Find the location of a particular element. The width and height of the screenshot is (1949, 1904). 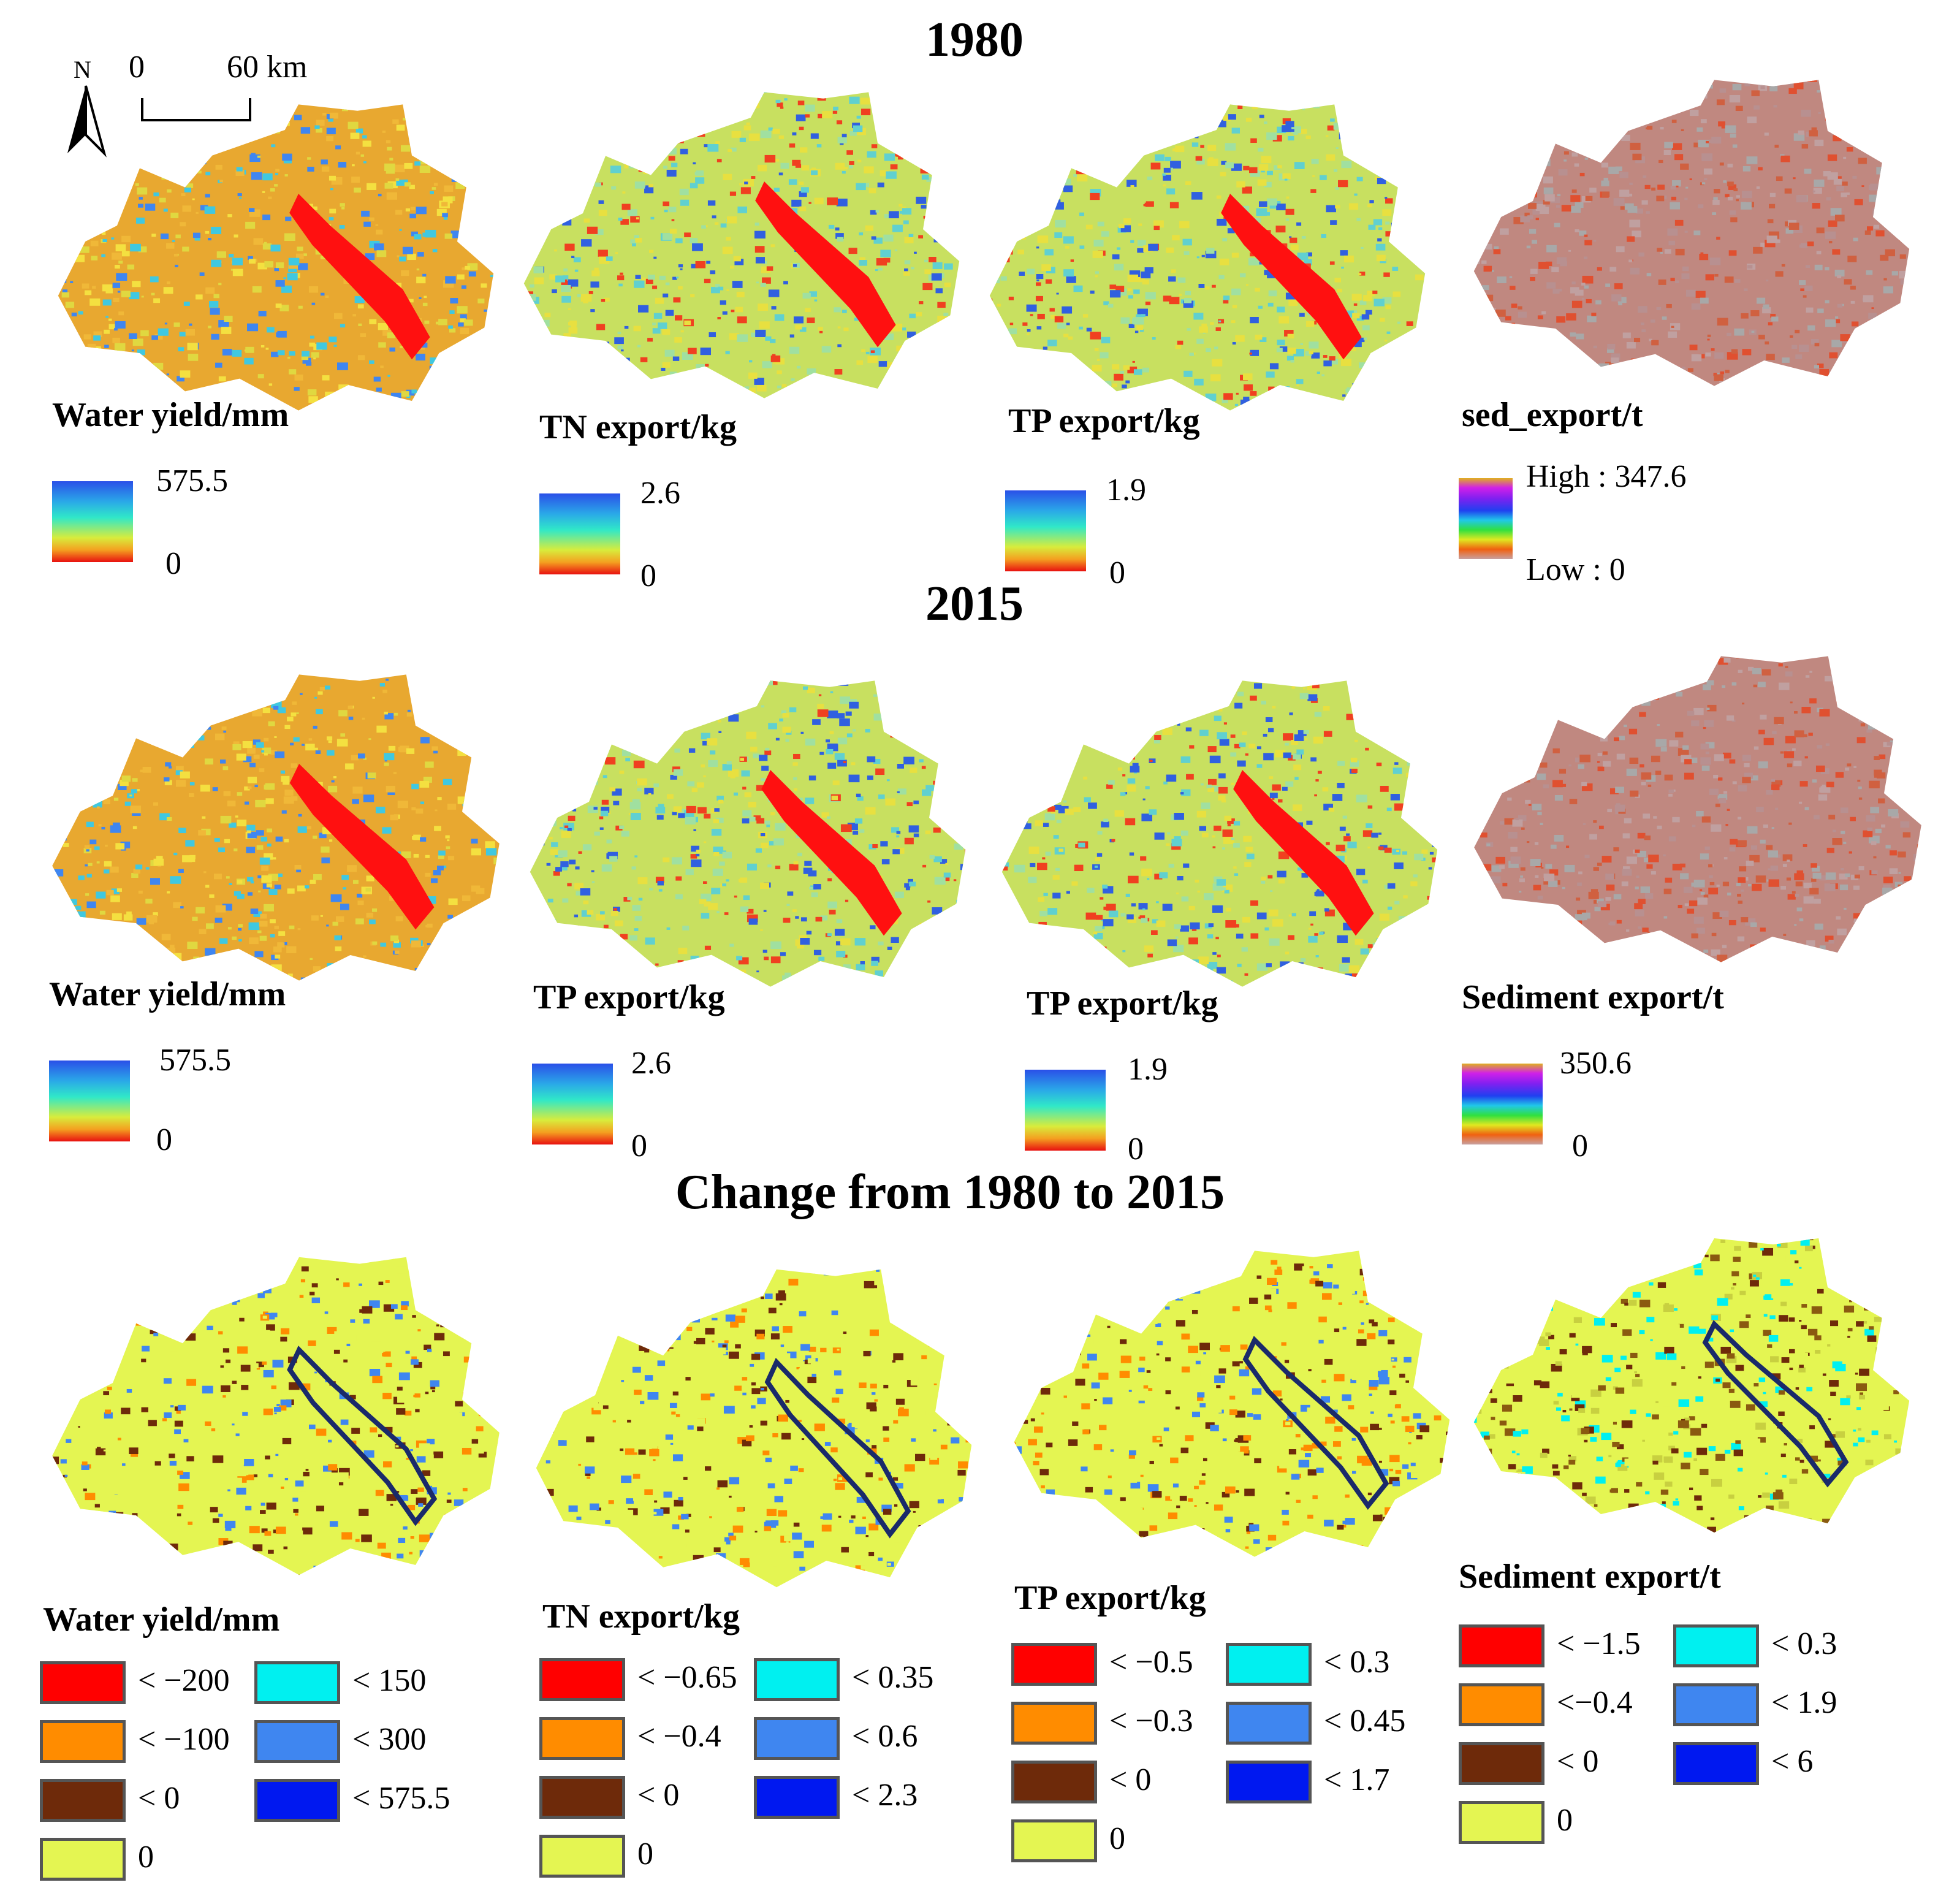

lake-river-area is located at coordinates (359, 277).